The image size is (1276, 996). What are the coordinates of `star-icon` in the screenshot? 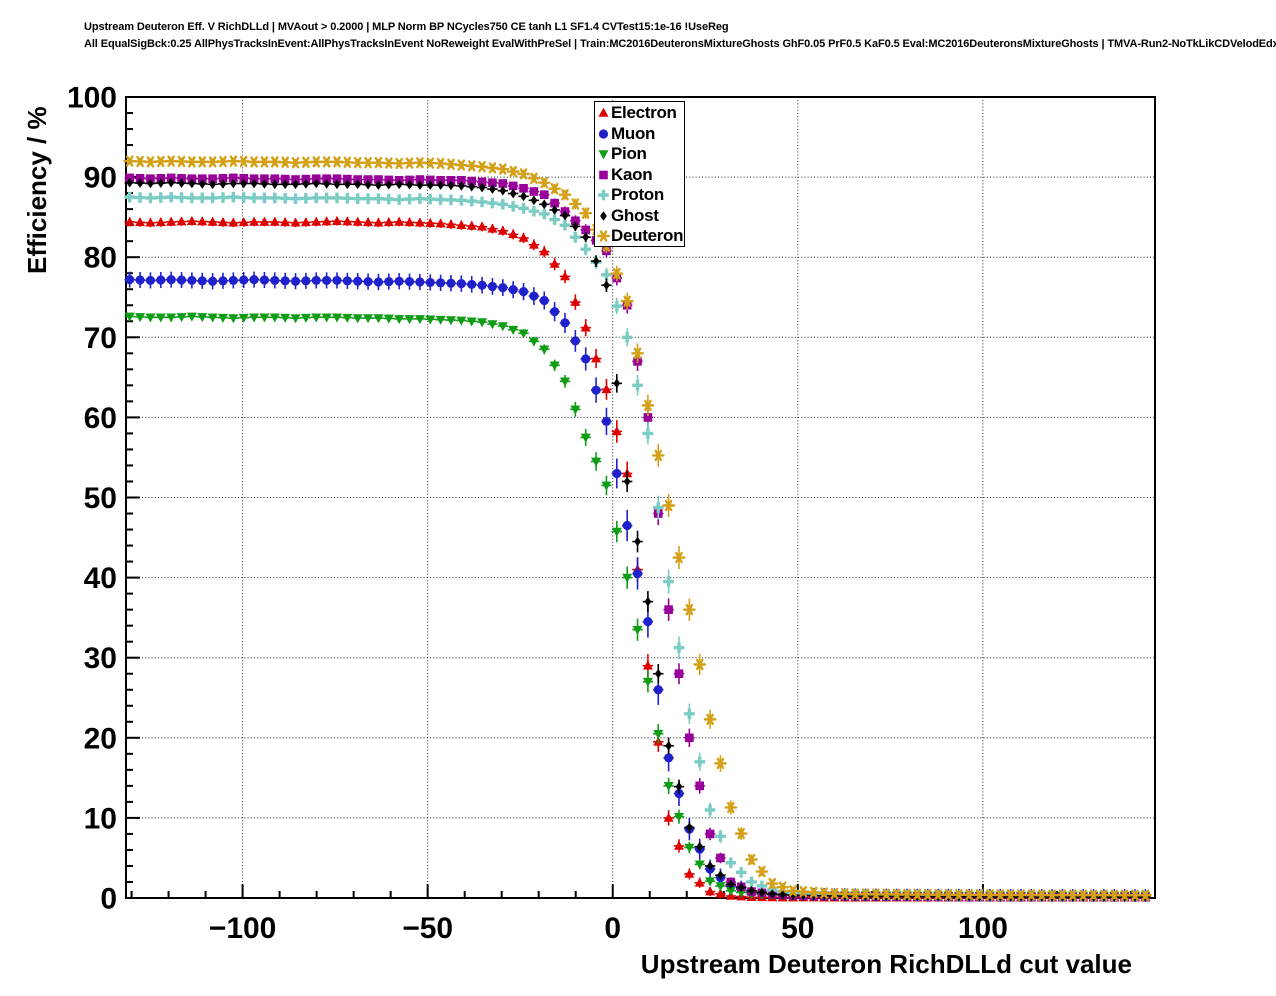 It's located at (603, 235).